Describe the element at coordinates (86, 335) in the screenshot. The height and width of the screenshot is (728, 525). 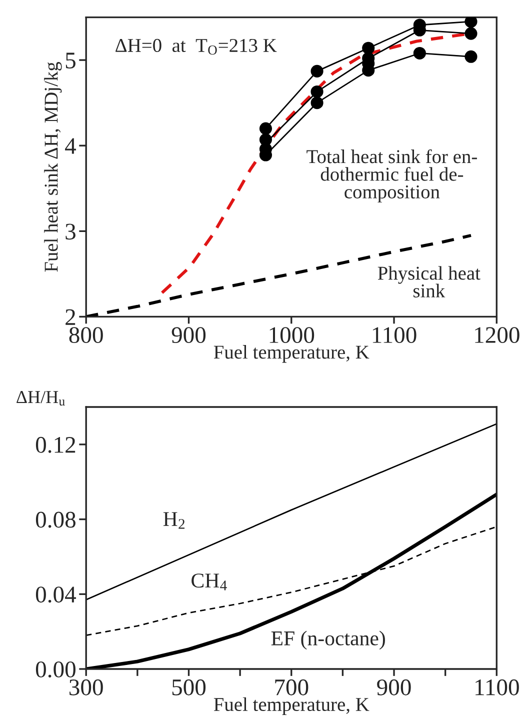
I see `x-tick-label: 800` at that location.